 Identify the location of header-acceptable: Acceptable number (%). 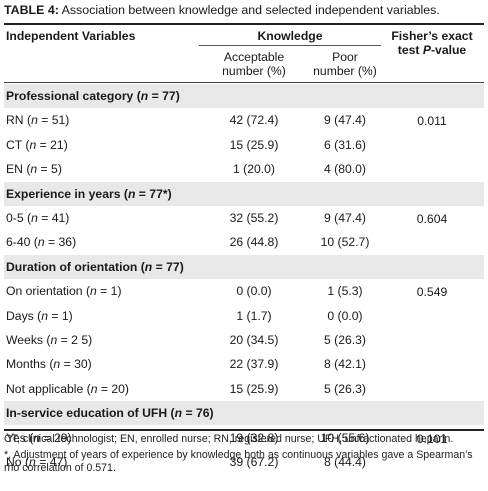
(254, 64).